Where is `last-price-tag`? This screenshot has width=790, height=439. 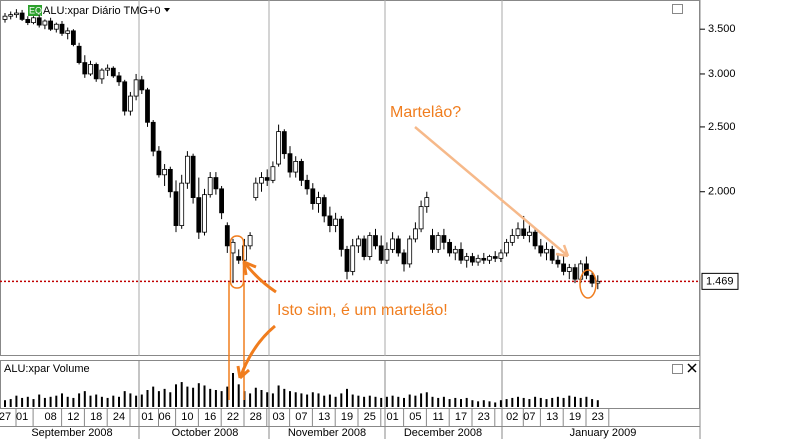
last-price-tag is located at coordinates (720, 281).